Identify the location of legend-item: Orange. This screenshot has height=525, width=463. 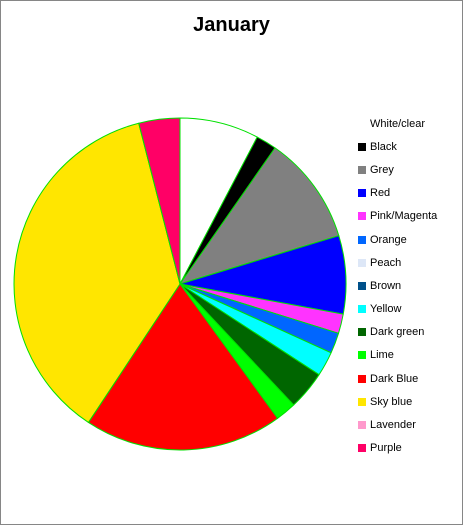
(410, 239).